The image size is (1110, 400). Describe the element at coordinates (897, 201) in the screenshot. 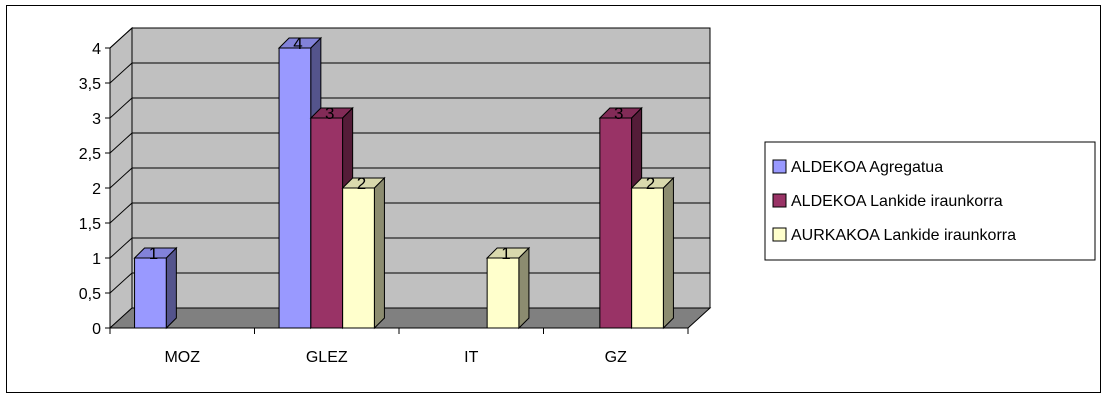

I see `legend-label: ALDEKOA Lankide iraunkorra` at that location.